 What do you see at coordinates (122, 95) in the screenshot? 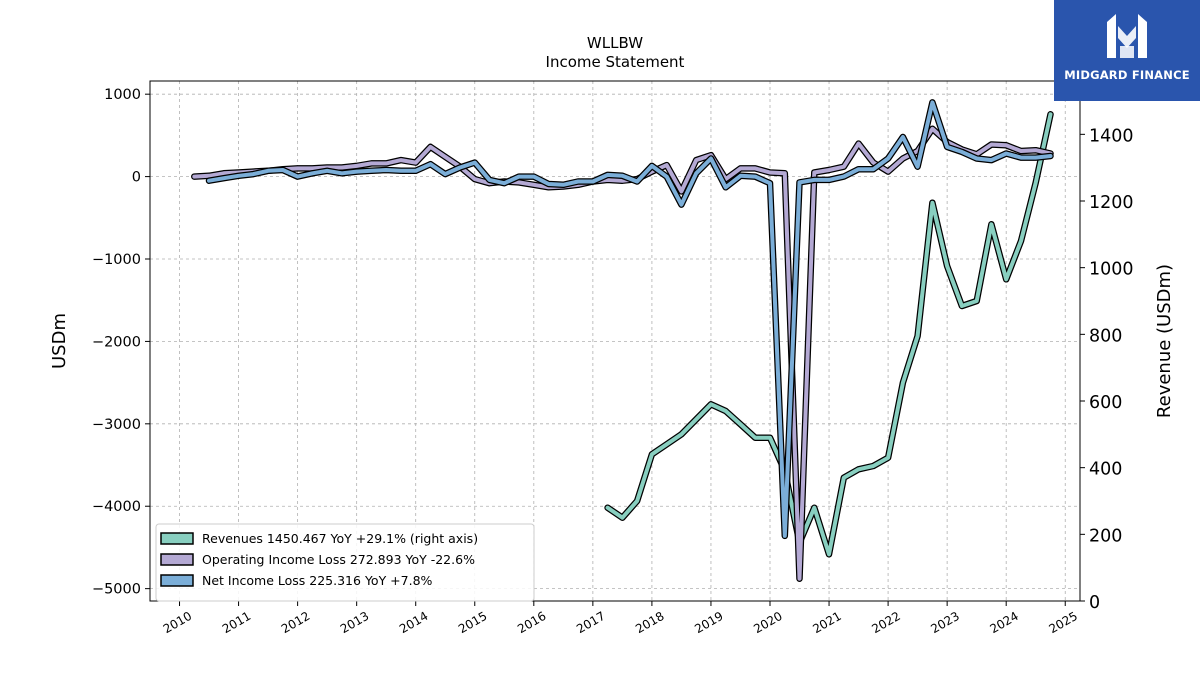
I see `y-left-tick-label: 1000` at bounding box center [122, 95].